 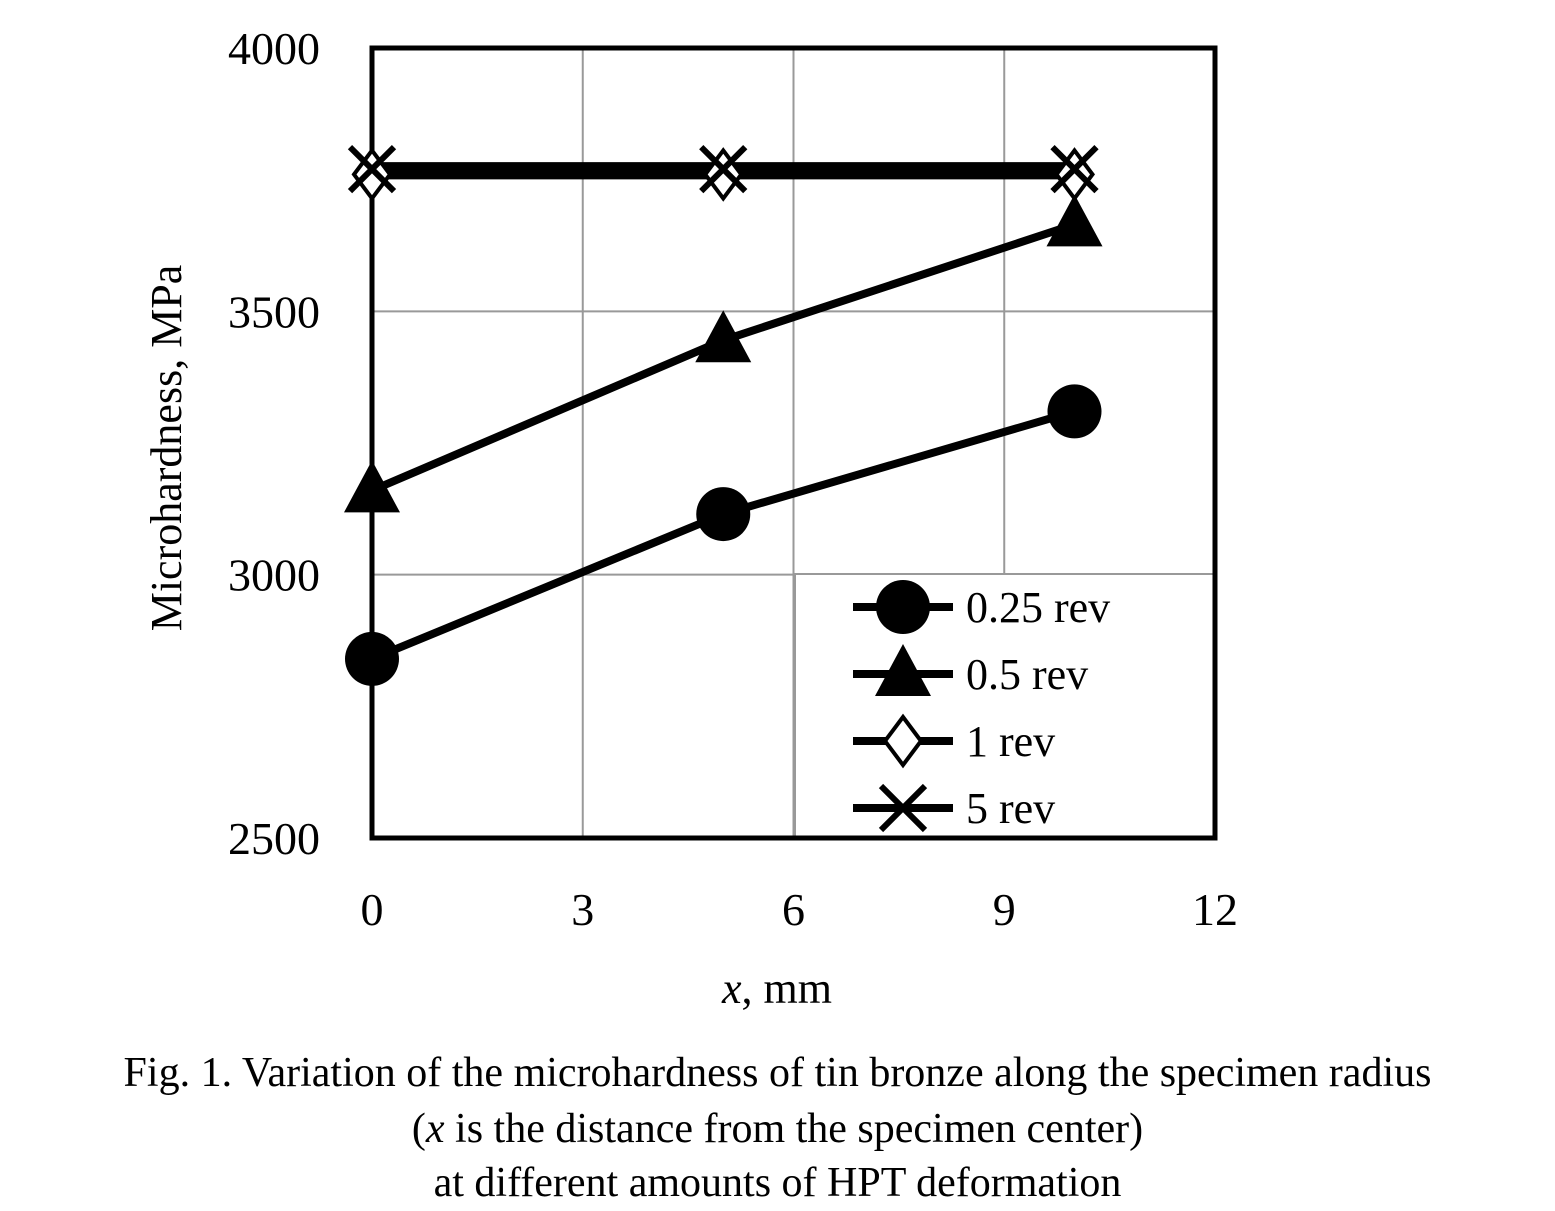 What do you see at coordinates (954, 808) in the screenshot?
I see `legend-item-5-rev: 5 rev` at bounding box center [954, 808].